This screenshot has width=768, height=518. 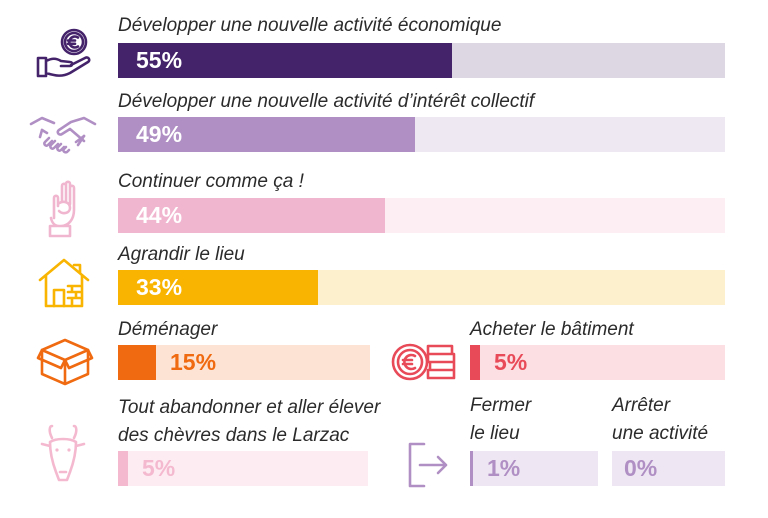 I want to click on bar-label: Fermer le lieu, so click(x=501, y=419).